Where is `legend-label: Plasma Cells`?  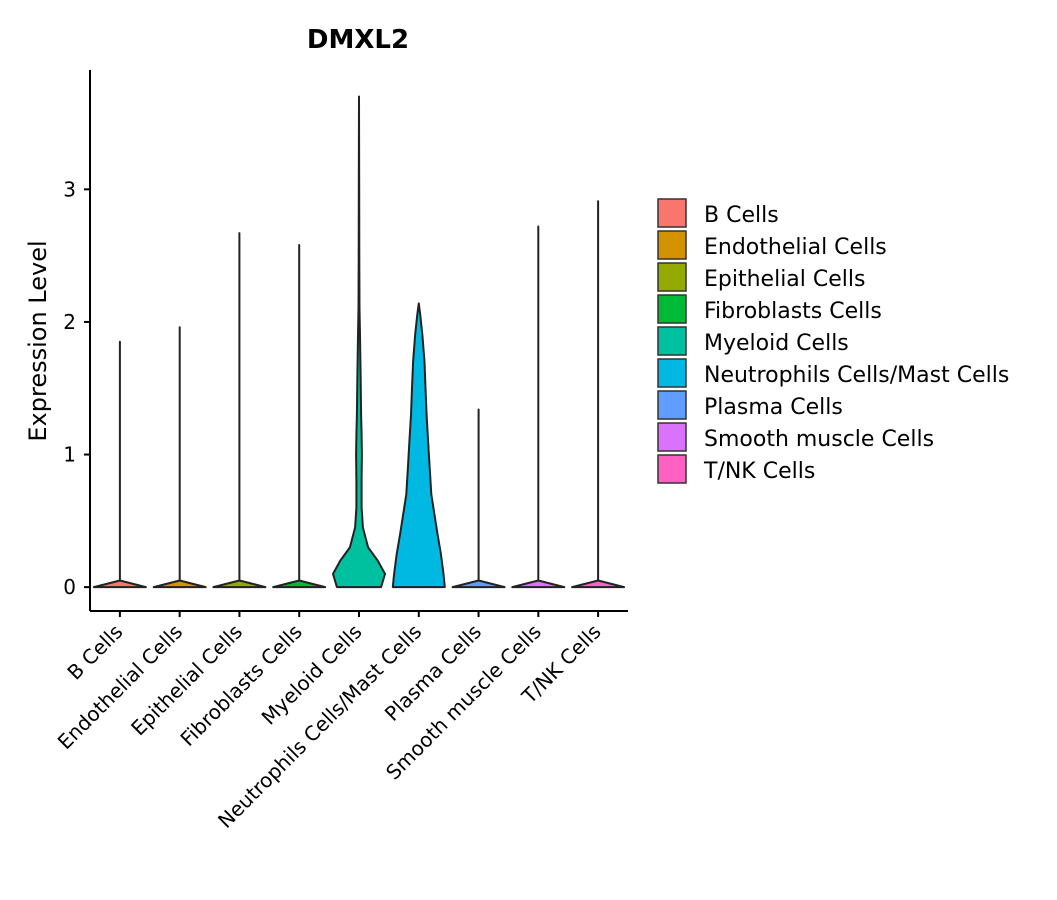 legend-label: Plasma Cells is located at coordinates (773, 407).